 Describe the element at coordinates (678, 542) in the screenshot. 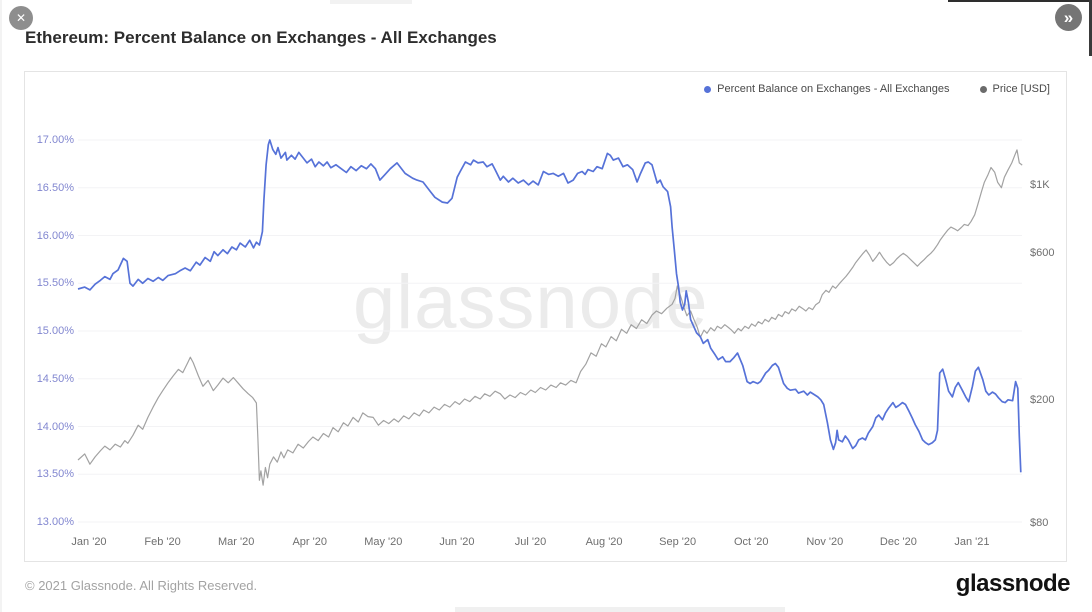

I see `x-axis-tick: Sep '20` at that location.